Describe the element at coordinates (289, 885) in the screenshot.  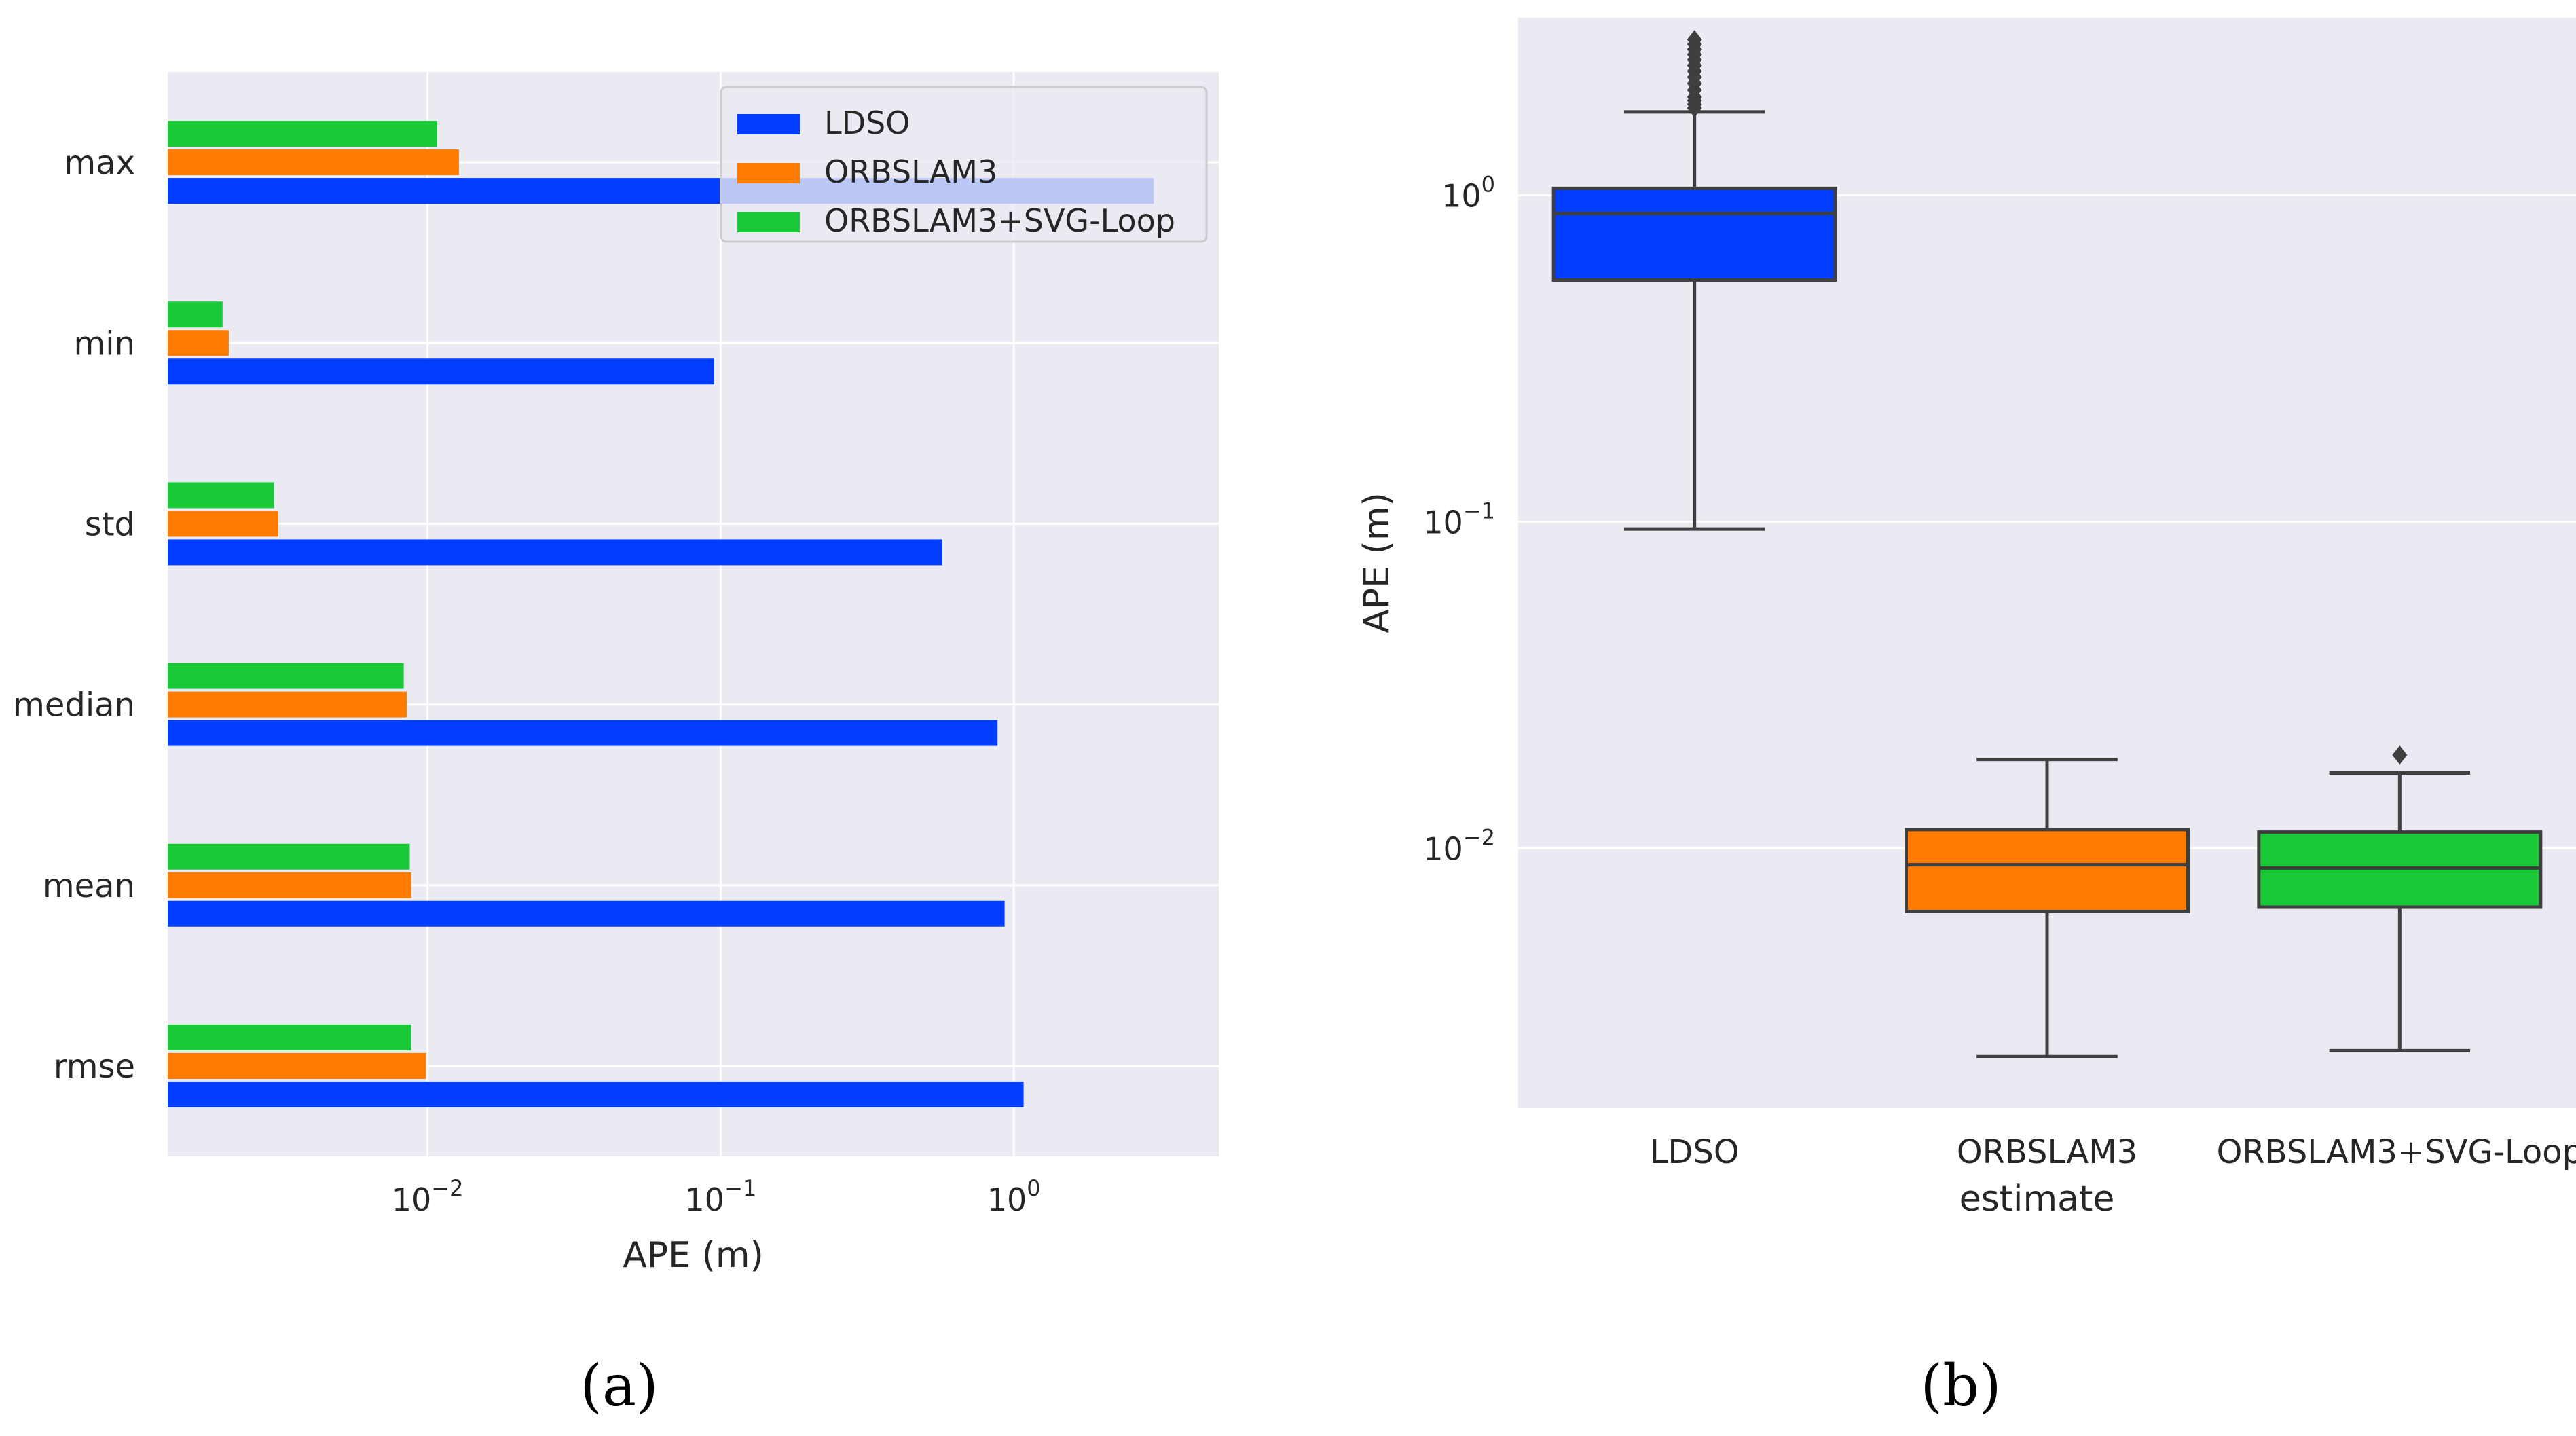
I see `bar-orbslam3-mean` at that location.